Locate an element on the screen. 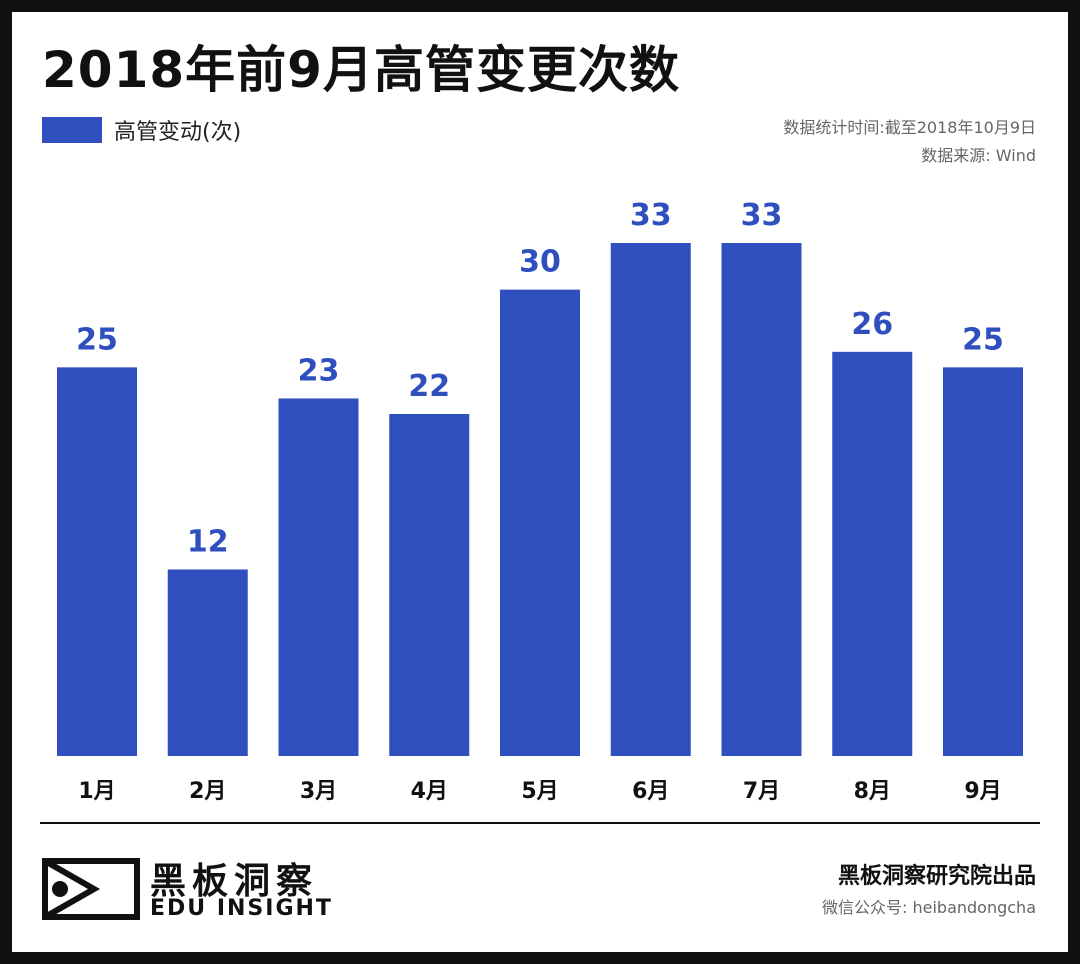 The width and height of the screenshot is (1080, 964). logo-icon is located at coordinates (91, 889).